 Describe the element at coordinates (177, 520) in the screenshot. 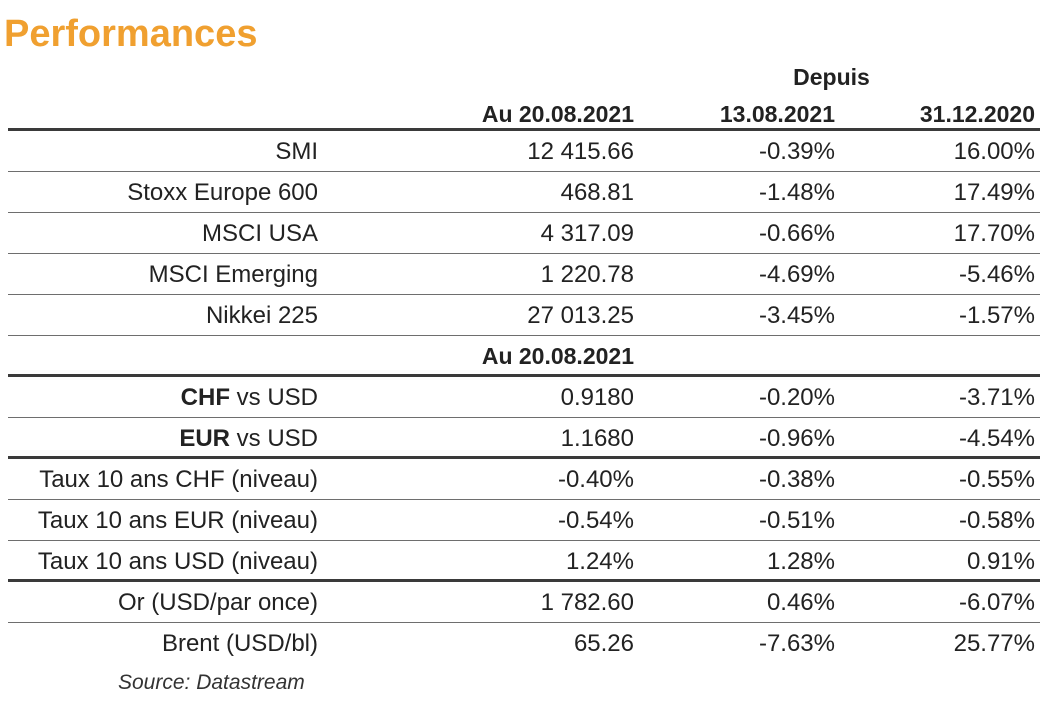

I see `row-label: Taux 10 ans EUR (niveau)` at that location.